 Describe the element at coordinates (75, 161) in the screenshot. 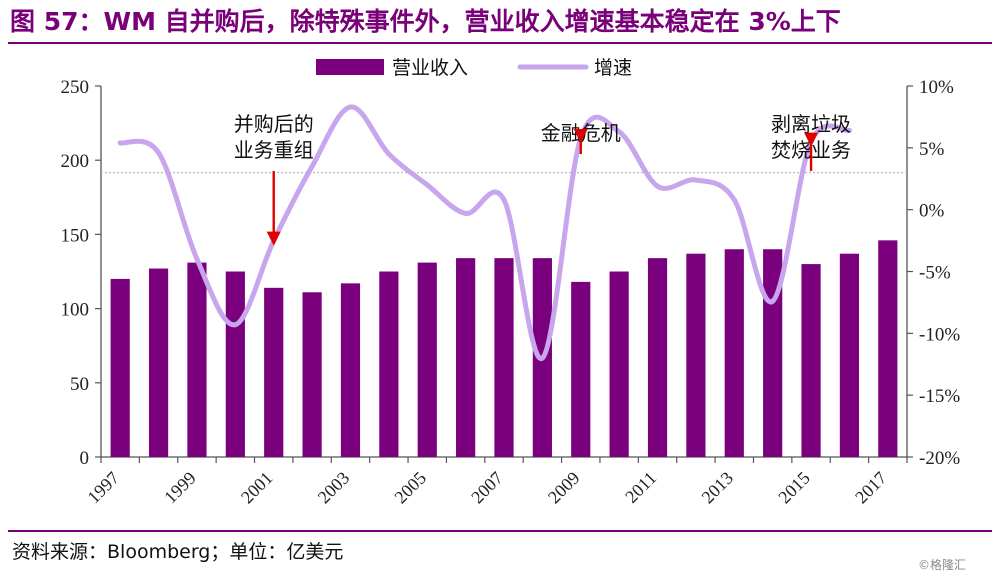

I see `y-tick-label-left: 200` at that location.